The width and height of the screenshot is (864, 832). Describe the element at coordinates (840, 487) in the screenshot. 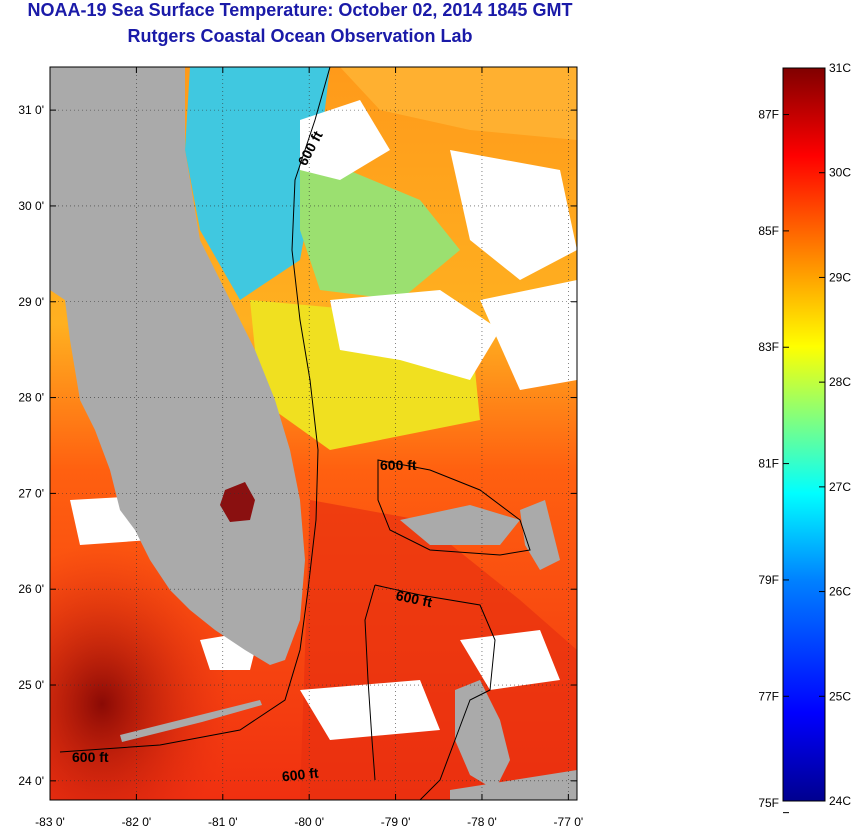

I see `colorbar-c-label: 27C` at that location.